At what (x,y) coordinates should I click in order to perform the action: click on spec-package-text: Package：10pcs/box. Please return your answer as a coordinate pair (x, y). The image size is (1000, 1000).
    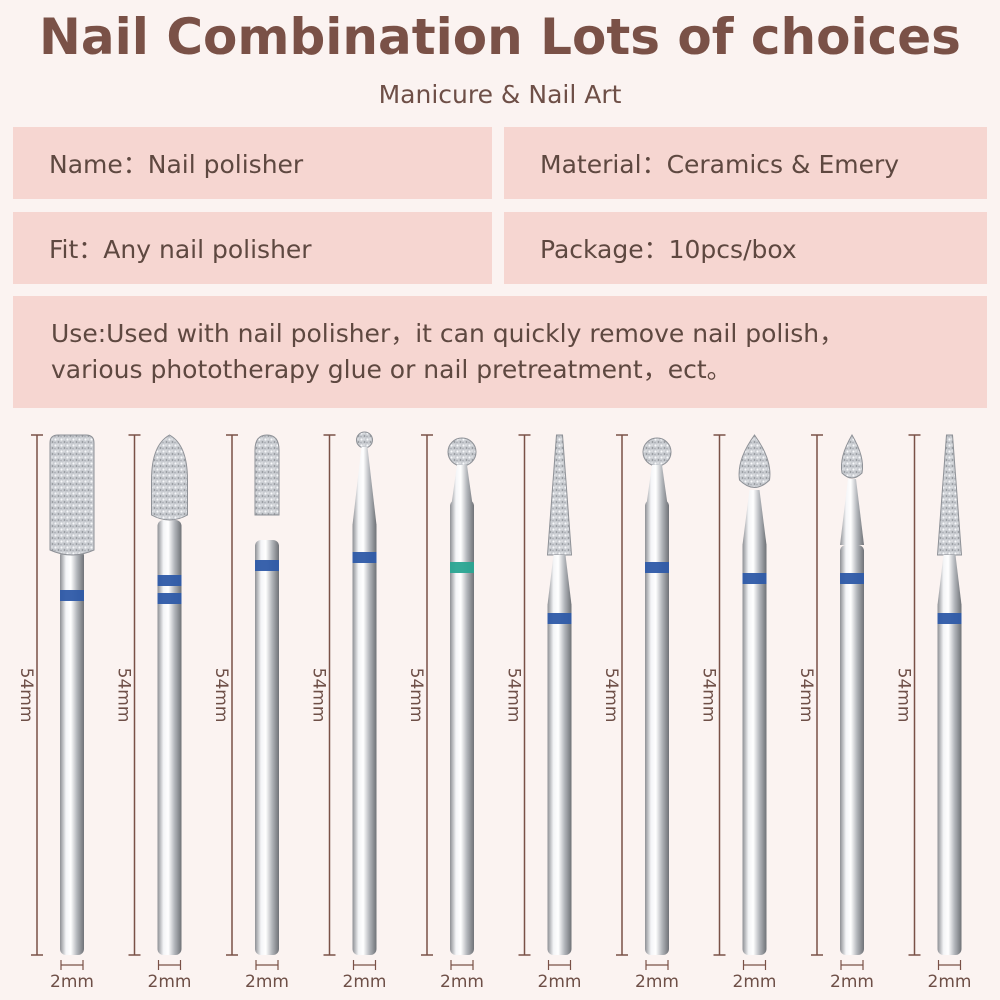
    Looking at the image, I should click on (668, 249).